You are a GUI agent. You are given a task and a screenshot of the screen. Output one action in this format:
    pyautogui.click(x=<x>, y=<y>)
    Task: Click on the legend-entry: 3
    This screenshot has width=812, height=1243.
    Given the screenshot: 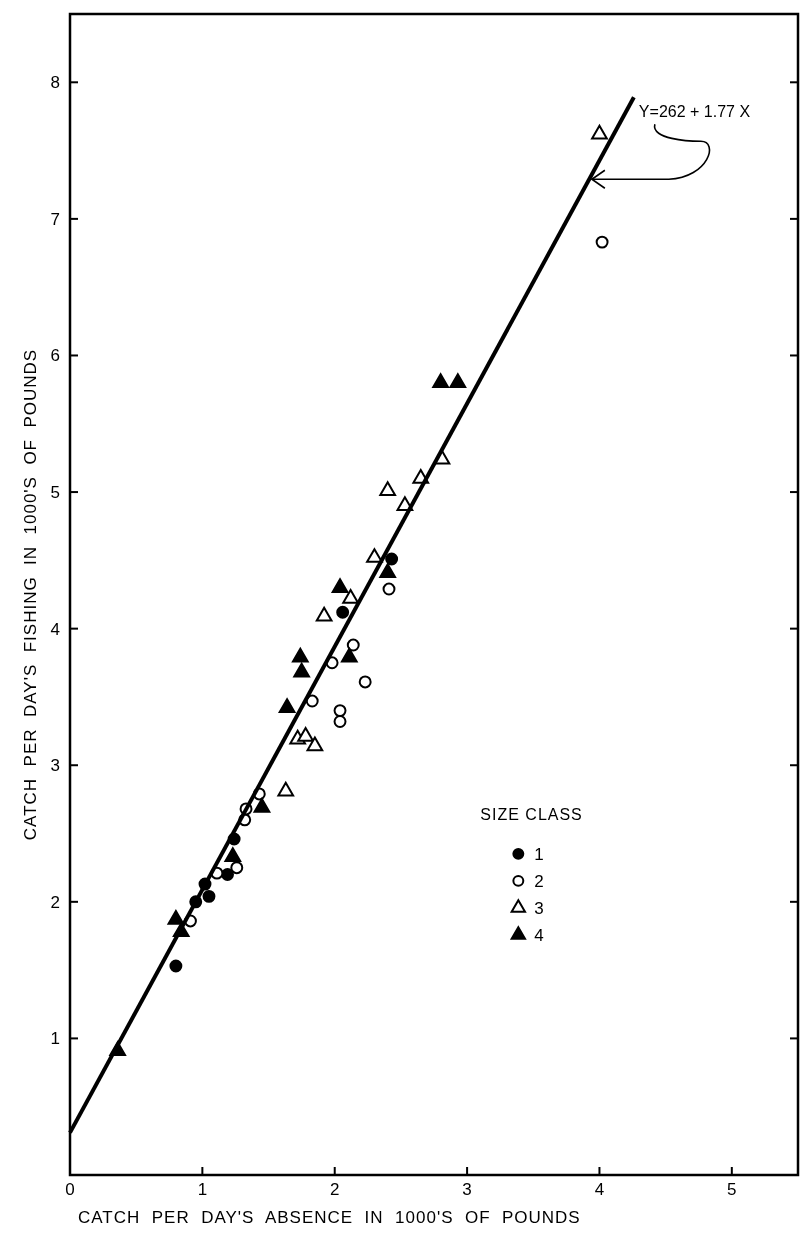 What is the action you would take?
    pyautogui.click(x=526, y=908)
    